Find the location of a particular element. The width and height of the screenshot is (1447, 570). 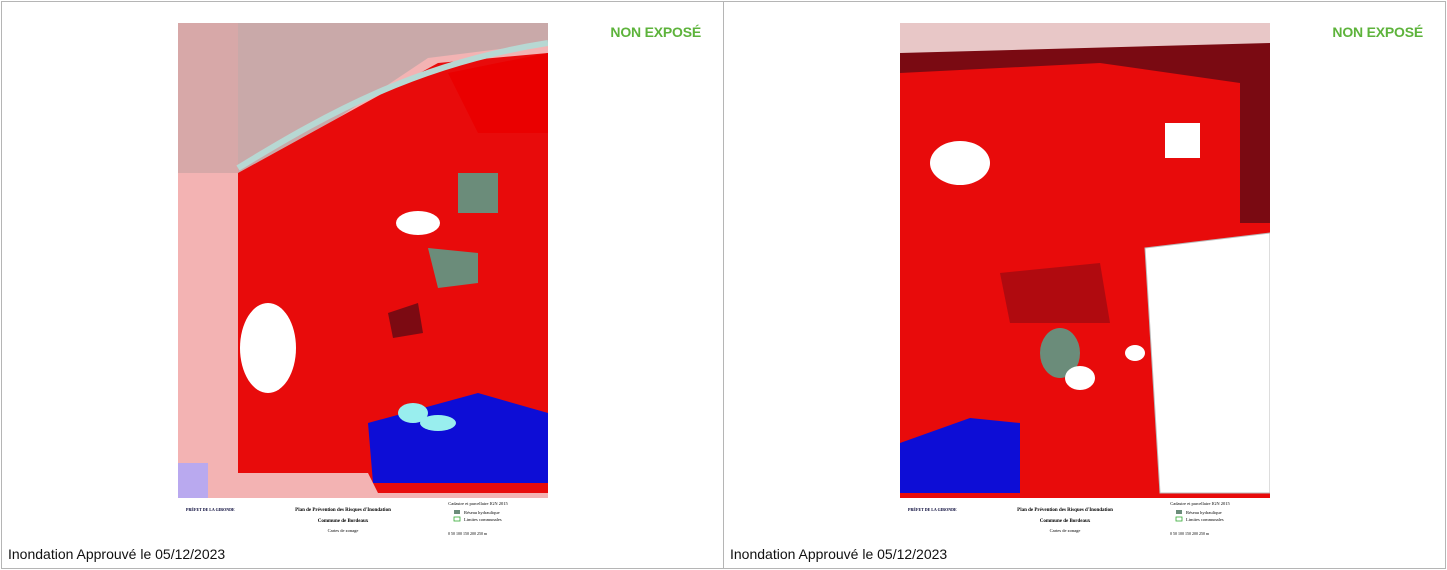

zone-red-top is located at coordinates (498, 93).